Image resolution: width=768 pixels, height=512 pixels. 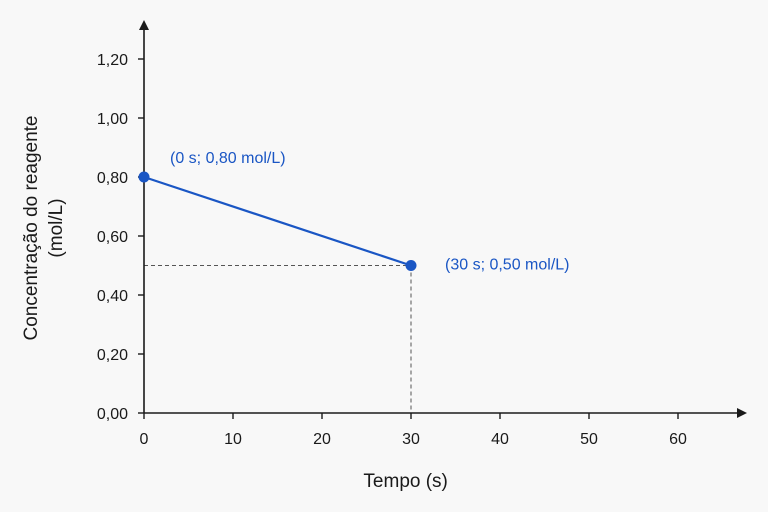 What do you see at coordinates (405, 481) in the screenshot?
I see `x-axis-title: Tempo (s)` at bounding box center [405, 481].